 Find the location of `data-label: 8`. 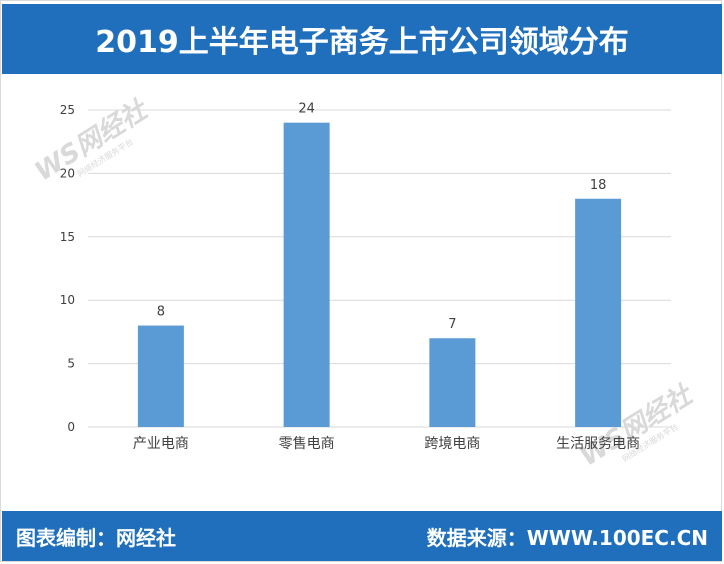

data-label: 8 is located at coordinates (161, 312).